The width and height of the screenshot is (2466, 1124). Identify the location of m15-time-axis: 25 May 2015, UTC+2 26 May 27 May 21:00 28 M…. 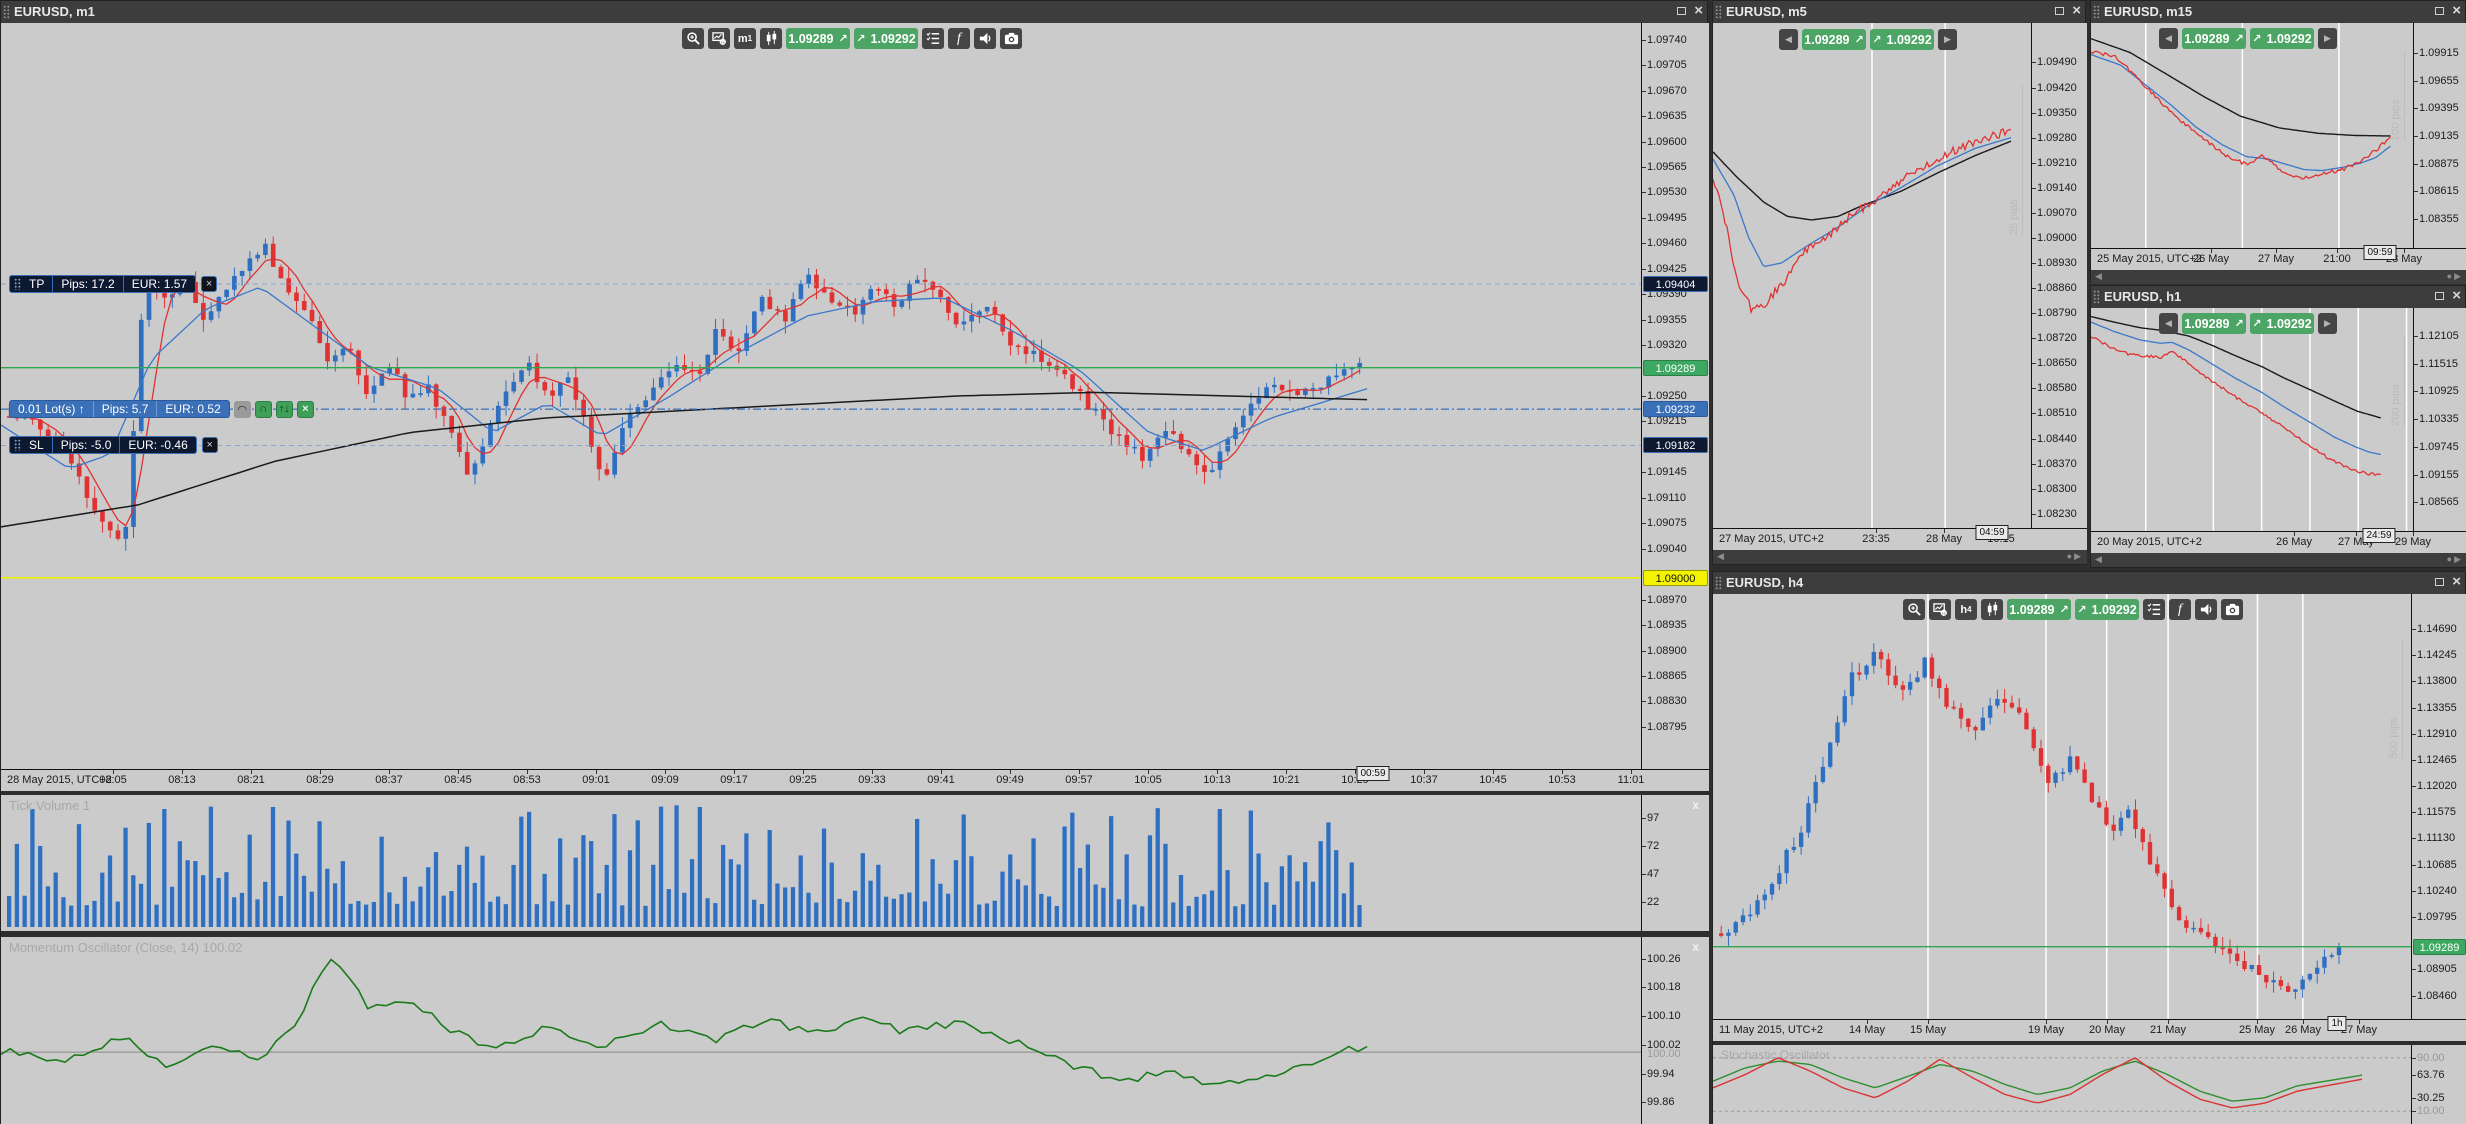
(2278, 257).